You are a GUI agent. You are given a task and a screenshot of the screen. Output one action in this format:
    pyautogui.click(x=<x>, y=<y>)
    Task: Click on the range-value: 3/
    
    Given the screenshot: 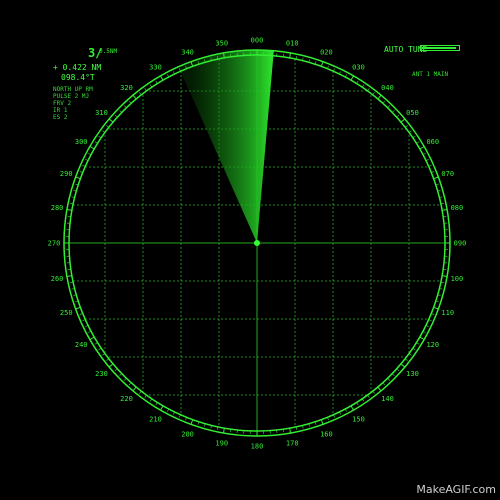 What is the action you would take?
    pyautogui.click(x=95, y=53)
    